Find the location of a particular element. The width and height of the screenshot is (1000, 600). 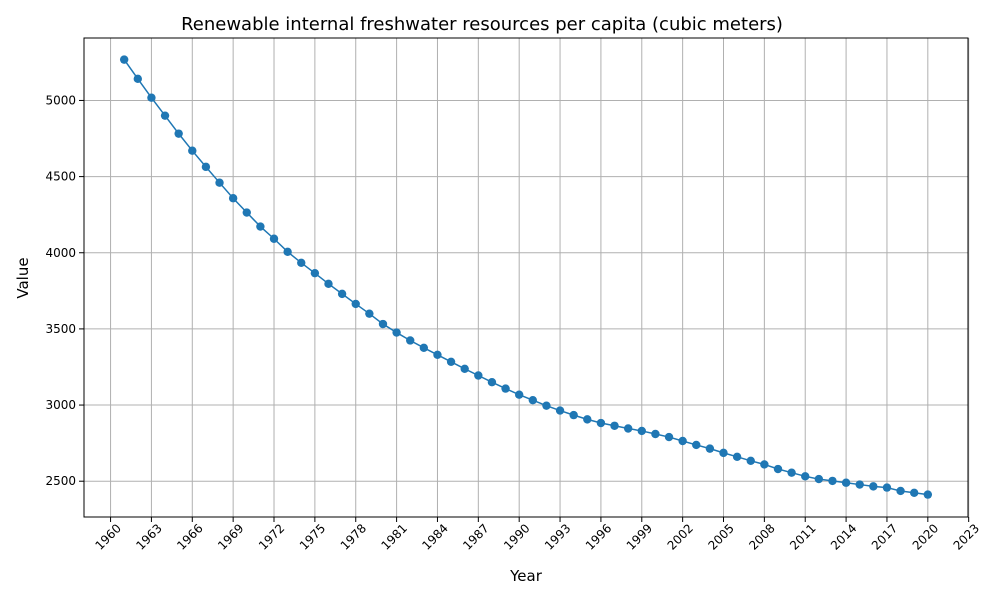

x-tick-label: 2020 is located at coordinates (925, 536).